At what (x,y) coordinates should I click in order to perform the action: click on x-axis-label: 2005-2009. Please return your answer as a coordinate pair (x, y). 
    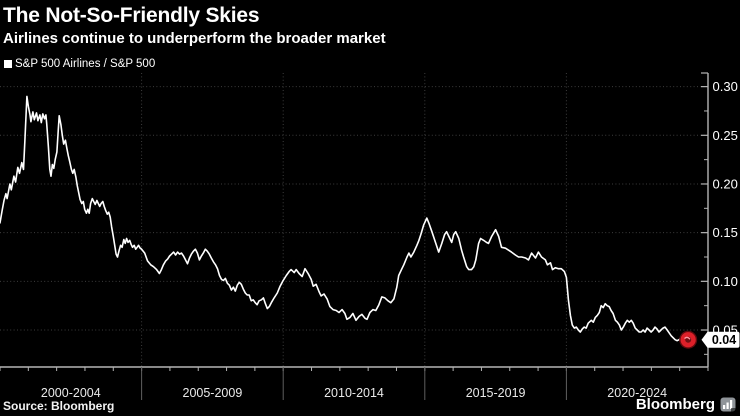
    Looking at the image, I should click on (213, 393).